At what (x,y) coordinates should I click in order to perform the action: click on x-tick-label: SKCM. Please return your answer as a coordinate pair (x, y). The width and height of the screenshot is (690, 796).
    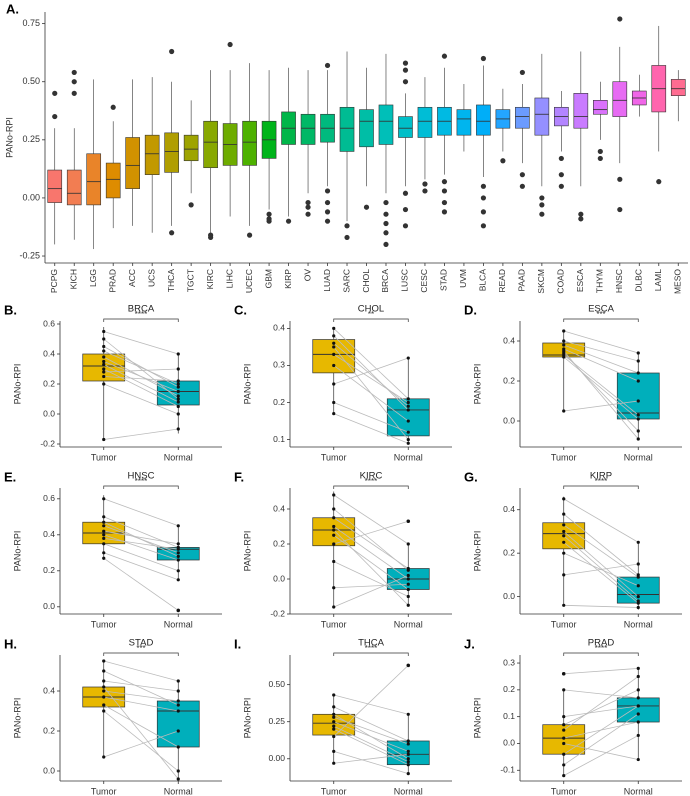
    Looking at the image, I should click on (541, 281).